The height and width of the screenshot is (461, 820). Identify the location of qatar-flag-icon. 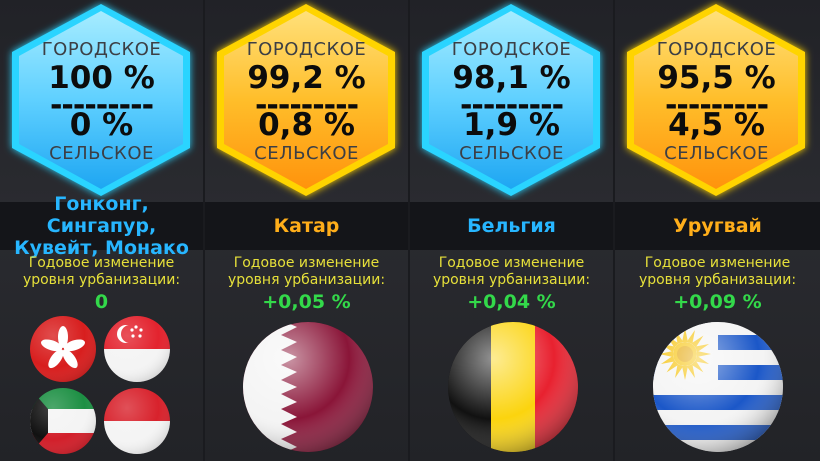
(308, 387).